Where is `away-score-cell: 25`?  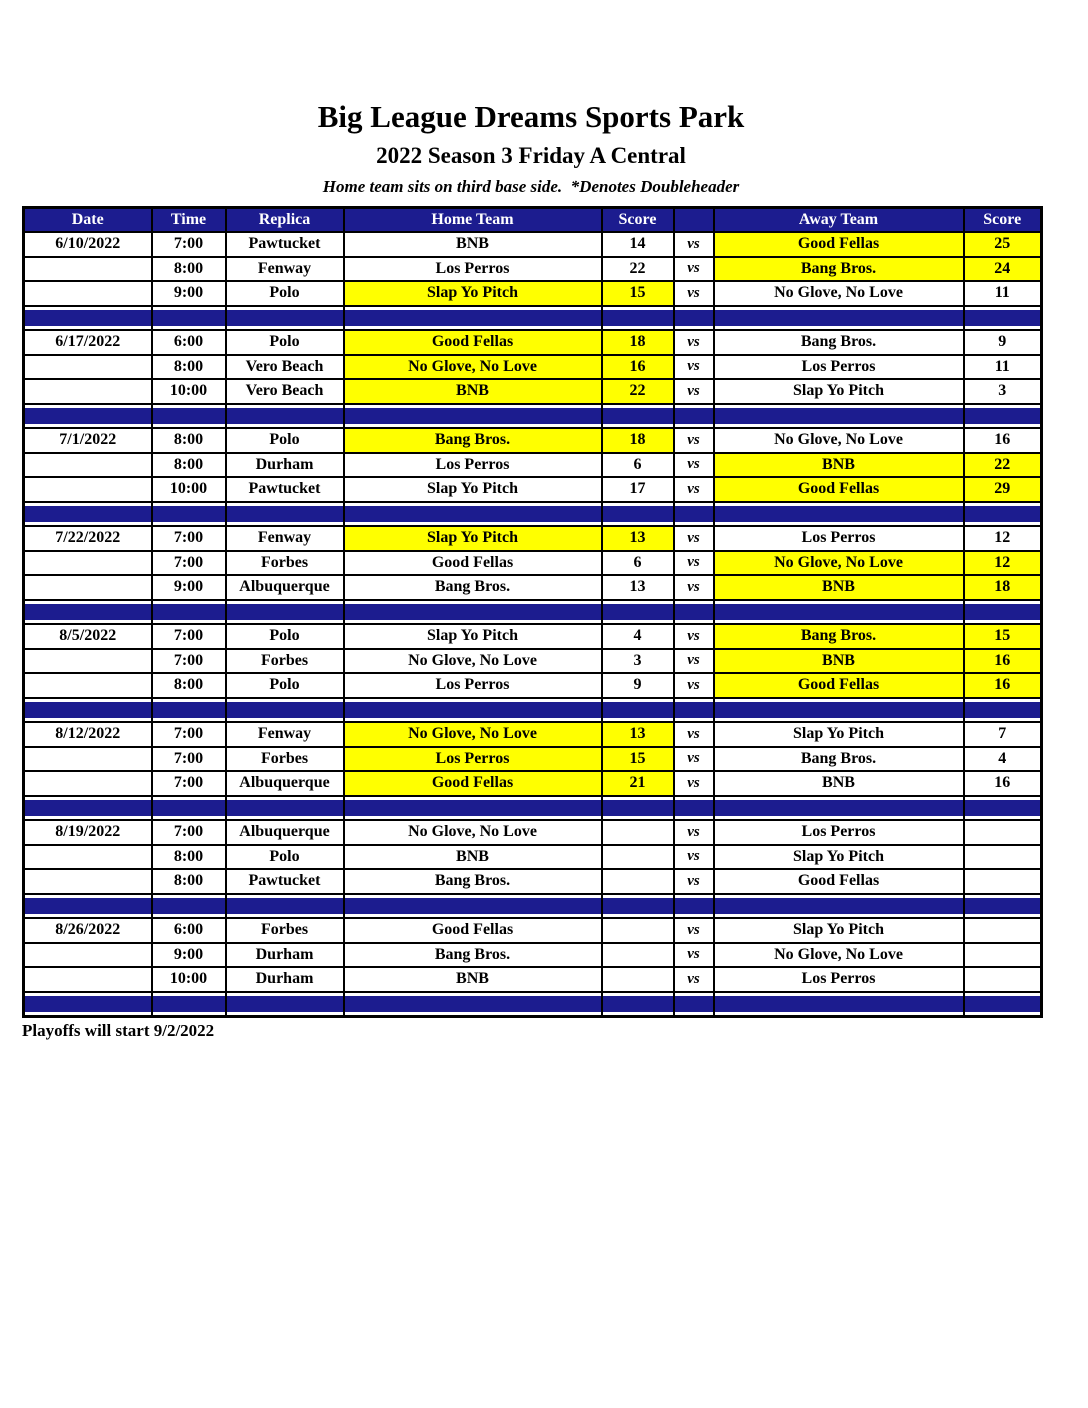
away-score-cell: 25 is located at coordinates (1002, 244).